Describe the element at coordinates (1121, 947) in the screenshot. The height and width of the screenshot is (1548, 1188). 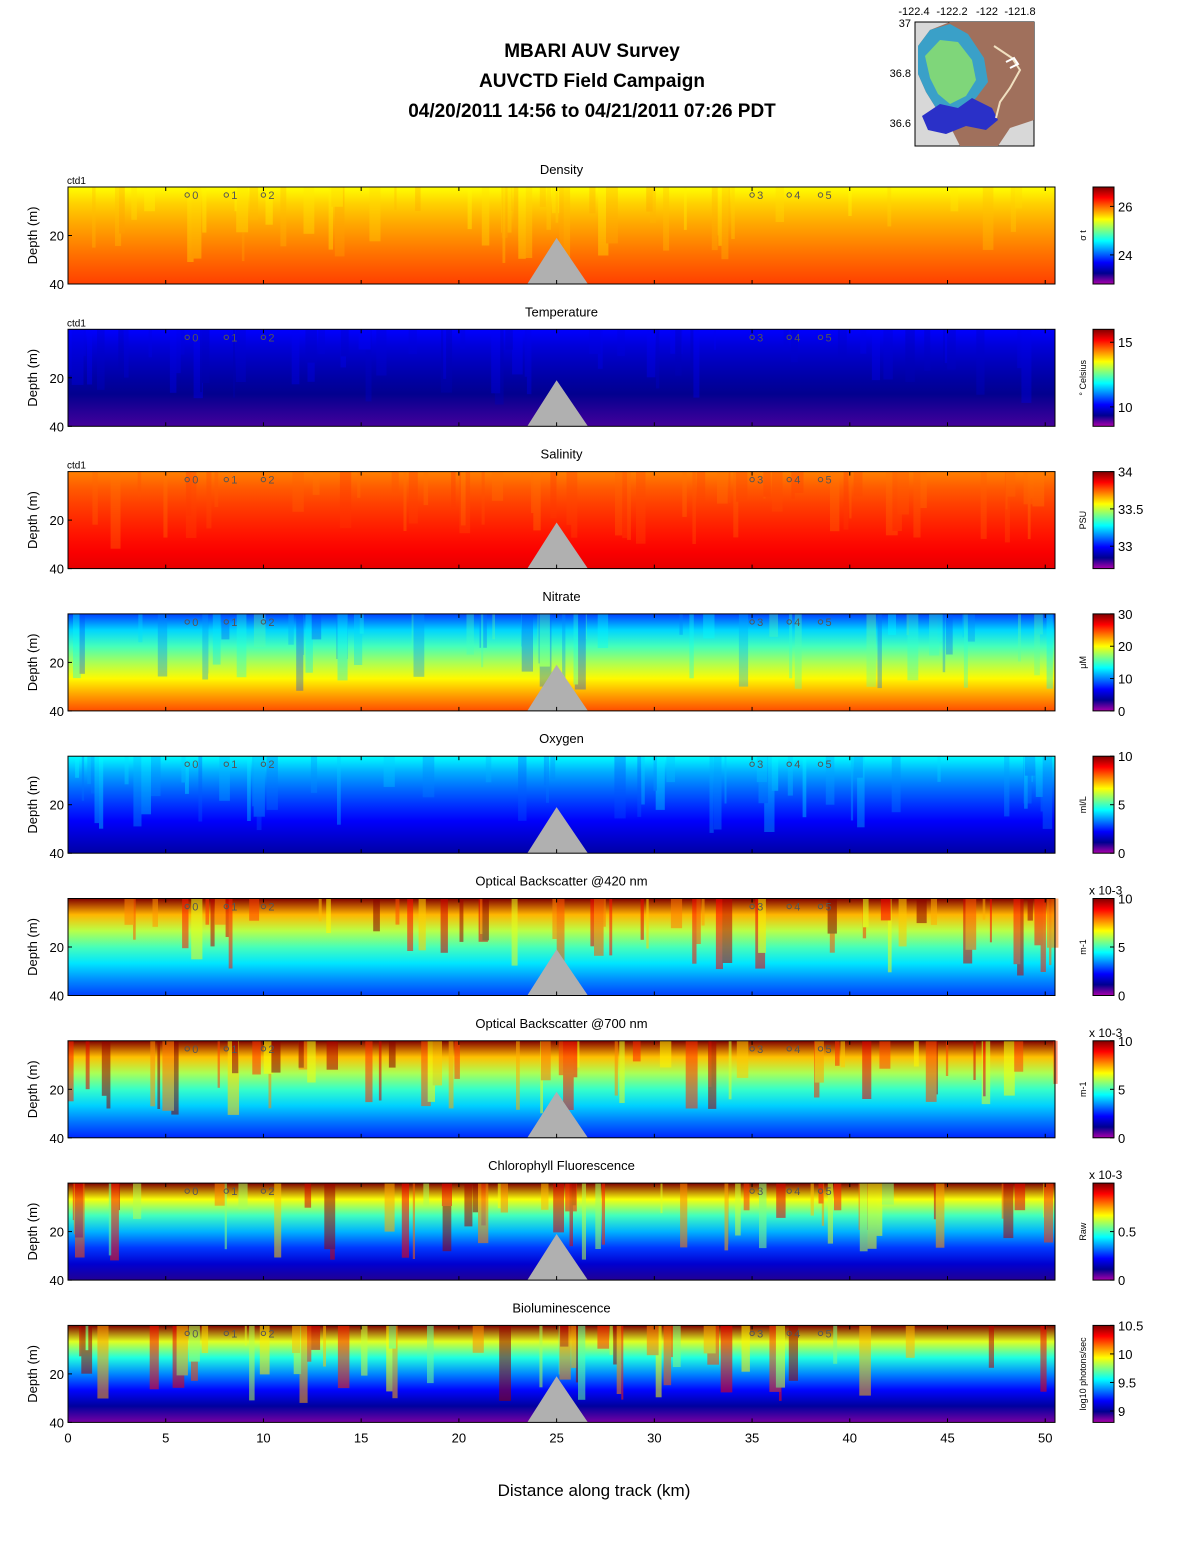
I see `colorbar-tick-label: 5` at that location.